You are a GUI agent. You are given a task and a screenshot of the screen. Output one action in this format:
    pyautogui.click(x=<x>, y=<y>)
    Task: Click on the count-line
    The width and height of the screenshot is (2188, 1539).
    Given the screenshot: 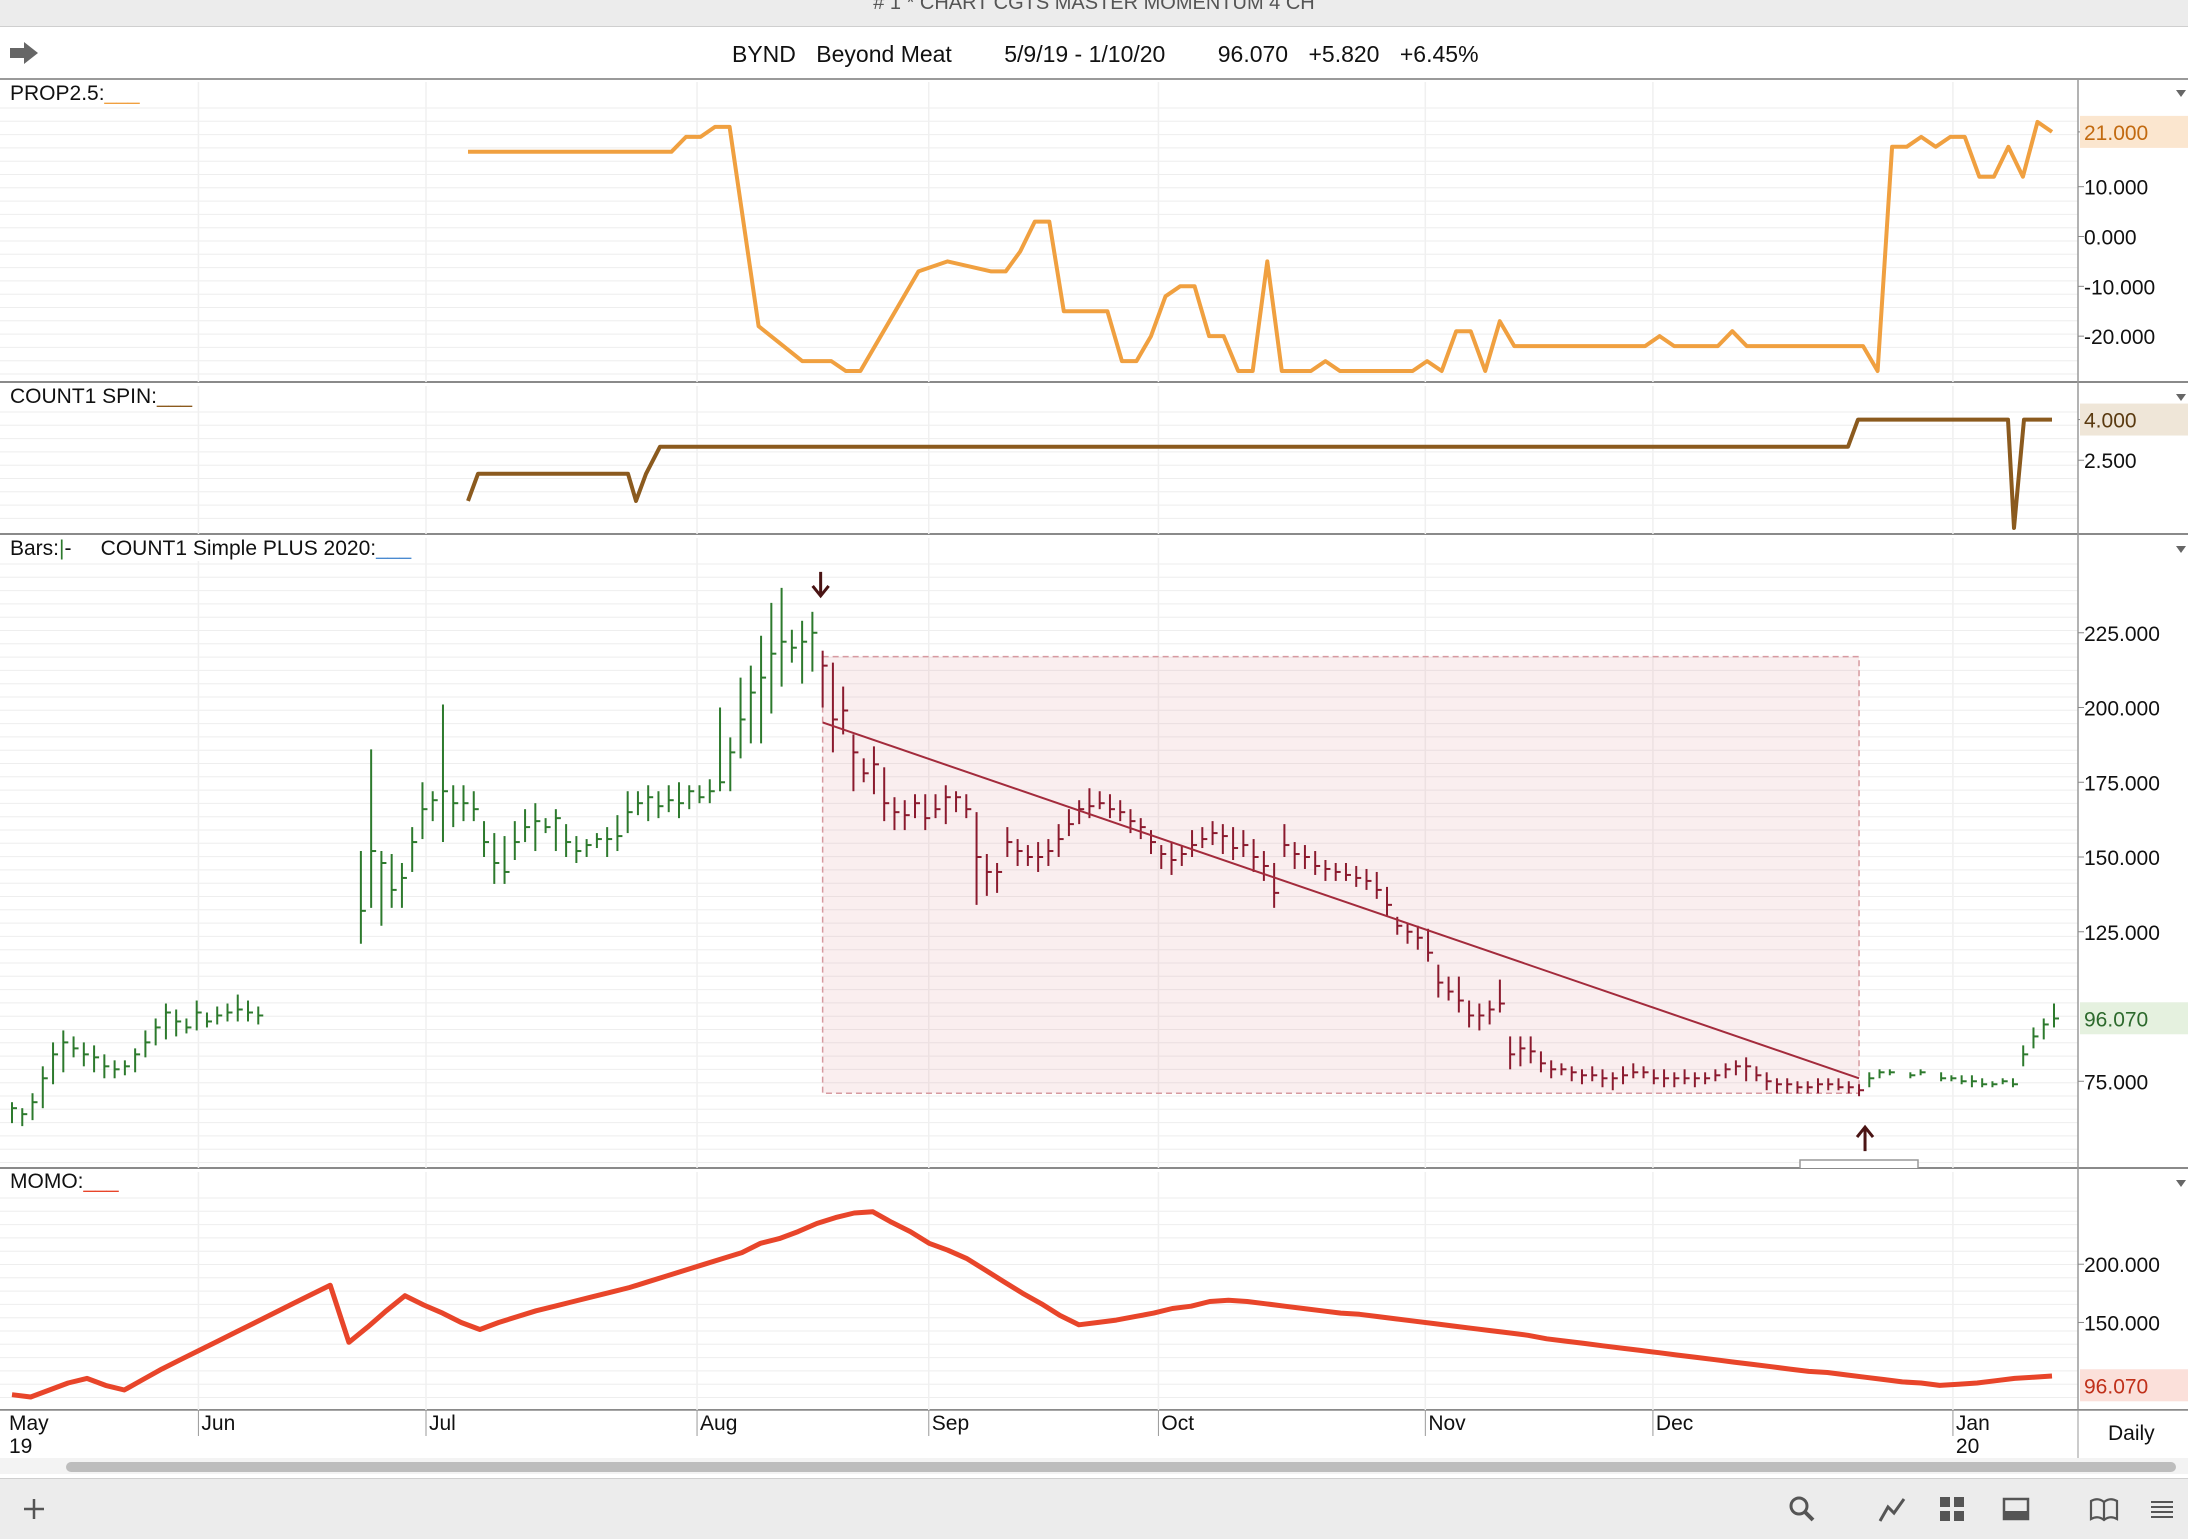 What is the action you would take?
    pyautogui.click(x=1259, y=473)
    